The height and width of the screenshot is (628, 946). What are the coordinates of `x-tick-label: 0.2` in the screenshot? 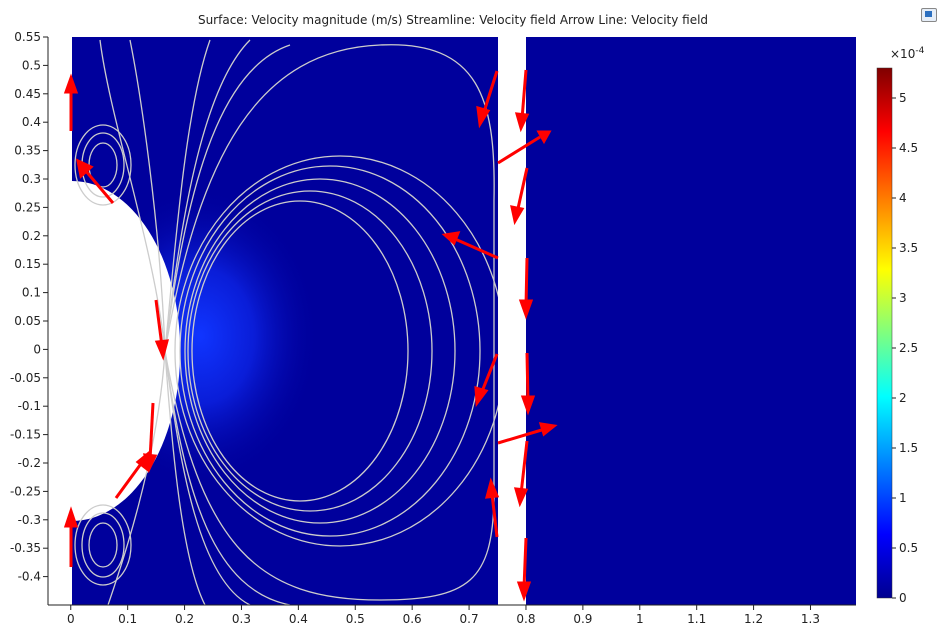 It's located at (184, 619).